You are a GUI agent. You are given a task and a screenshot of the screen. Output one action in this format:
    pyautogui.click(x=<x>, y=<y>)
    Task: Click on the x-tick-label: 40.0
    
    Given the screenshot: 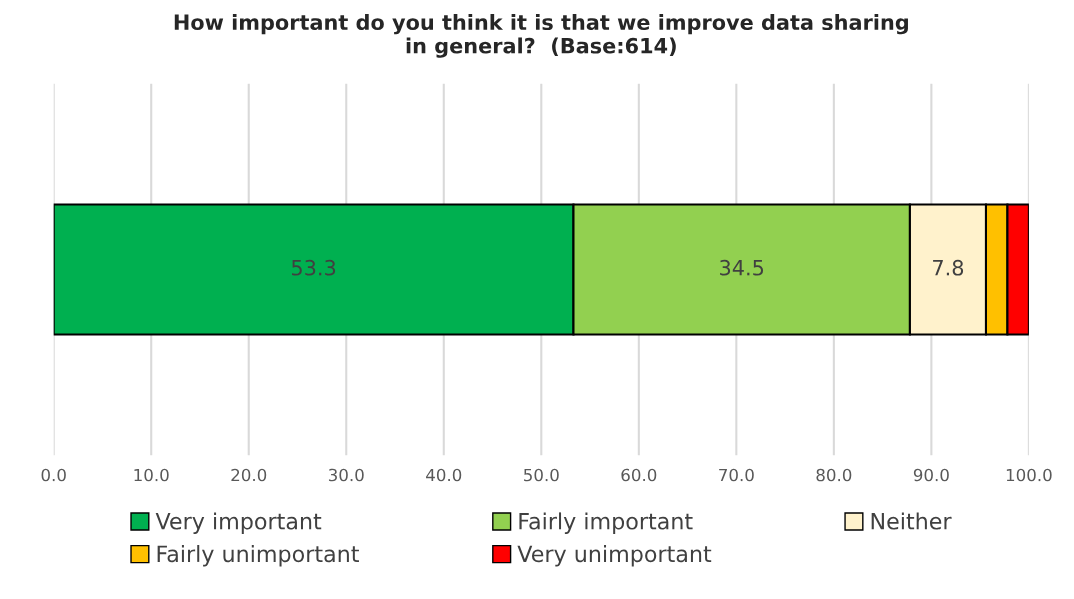 What is the action you would take?
    pyautogui.click(x=444, y=475)
    